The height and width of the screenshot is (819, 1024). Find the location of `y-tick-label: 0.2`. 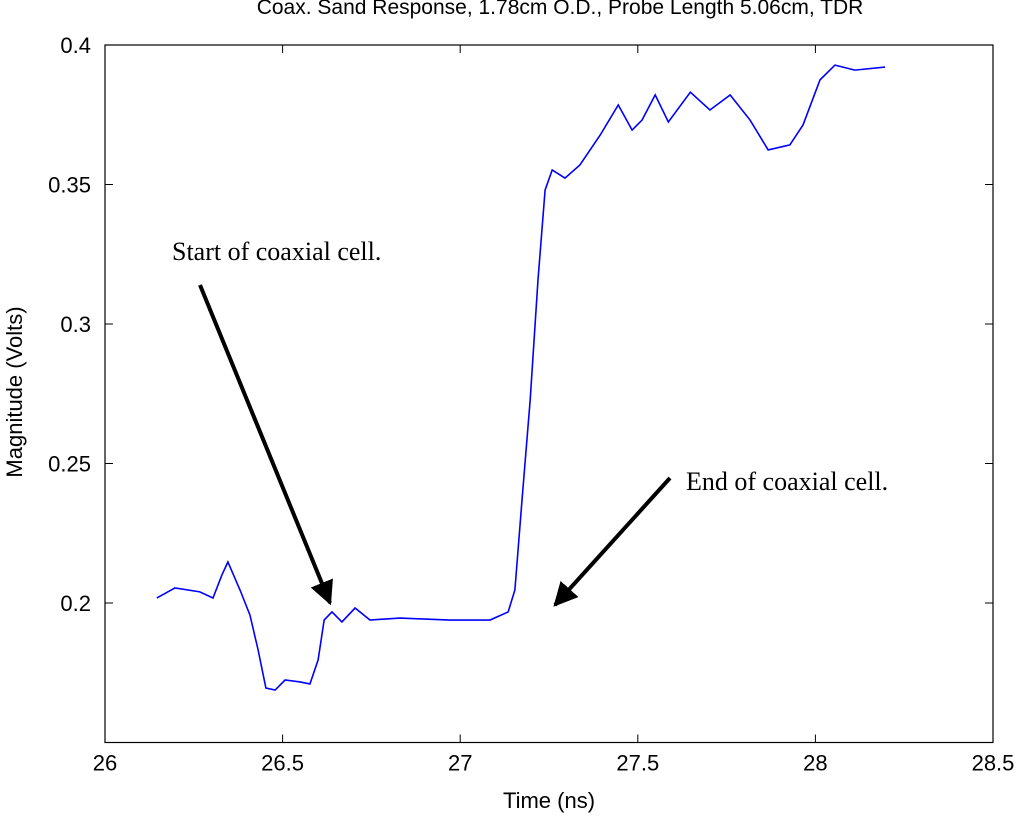

y-tick-label: 0.2 is located at coordinates (75, 603).